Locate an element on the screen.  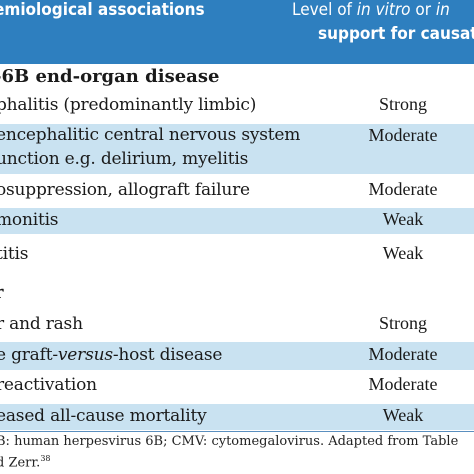
table-row: titis Weak is located at coordinates (237, 255).